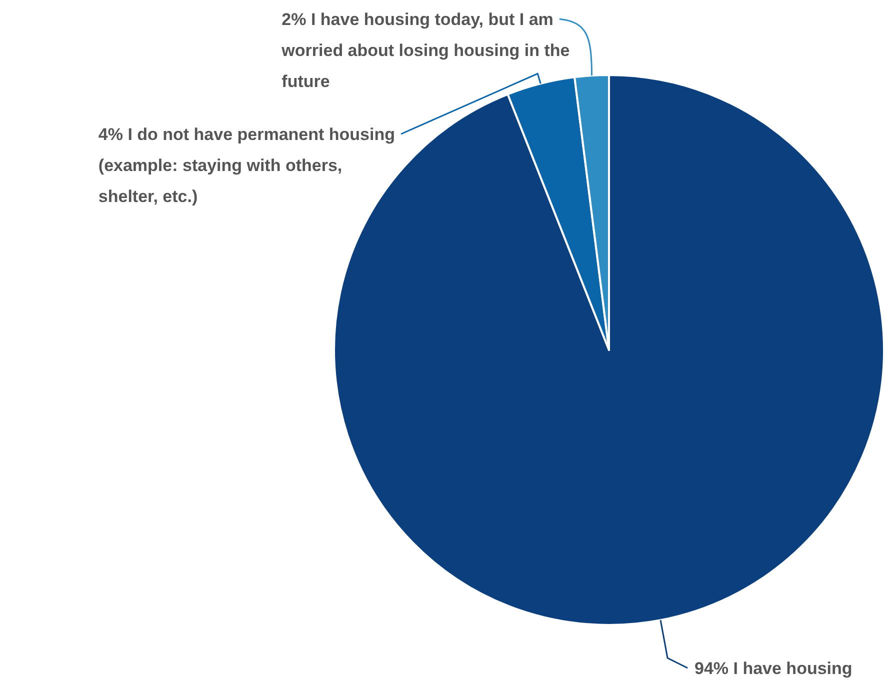  Describe the element at coordinates (773, 668) in the screenshot. I see `slice-label: 94% I have housing` at that location.